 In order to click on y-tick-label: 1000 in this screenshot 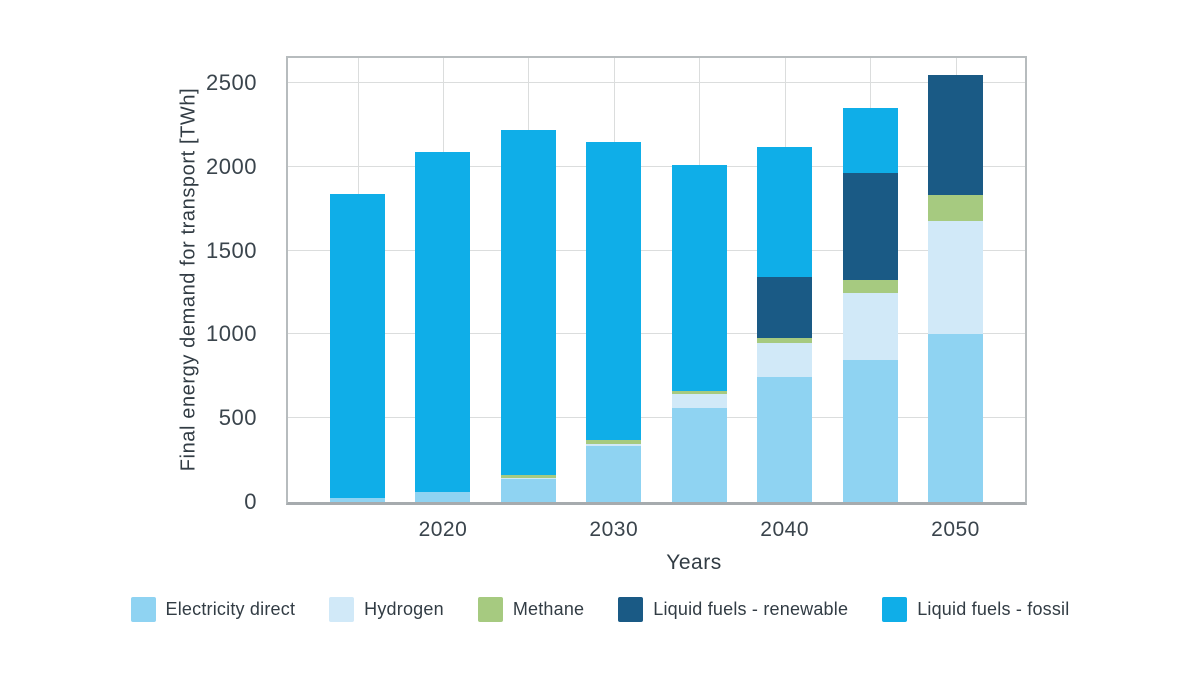, I will do `click(231, 334)`.